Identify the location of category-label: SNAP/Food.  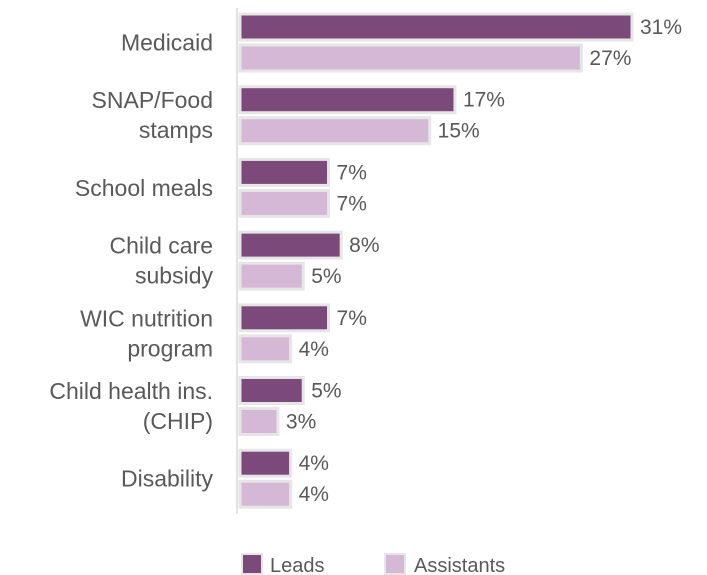
(152, 100).